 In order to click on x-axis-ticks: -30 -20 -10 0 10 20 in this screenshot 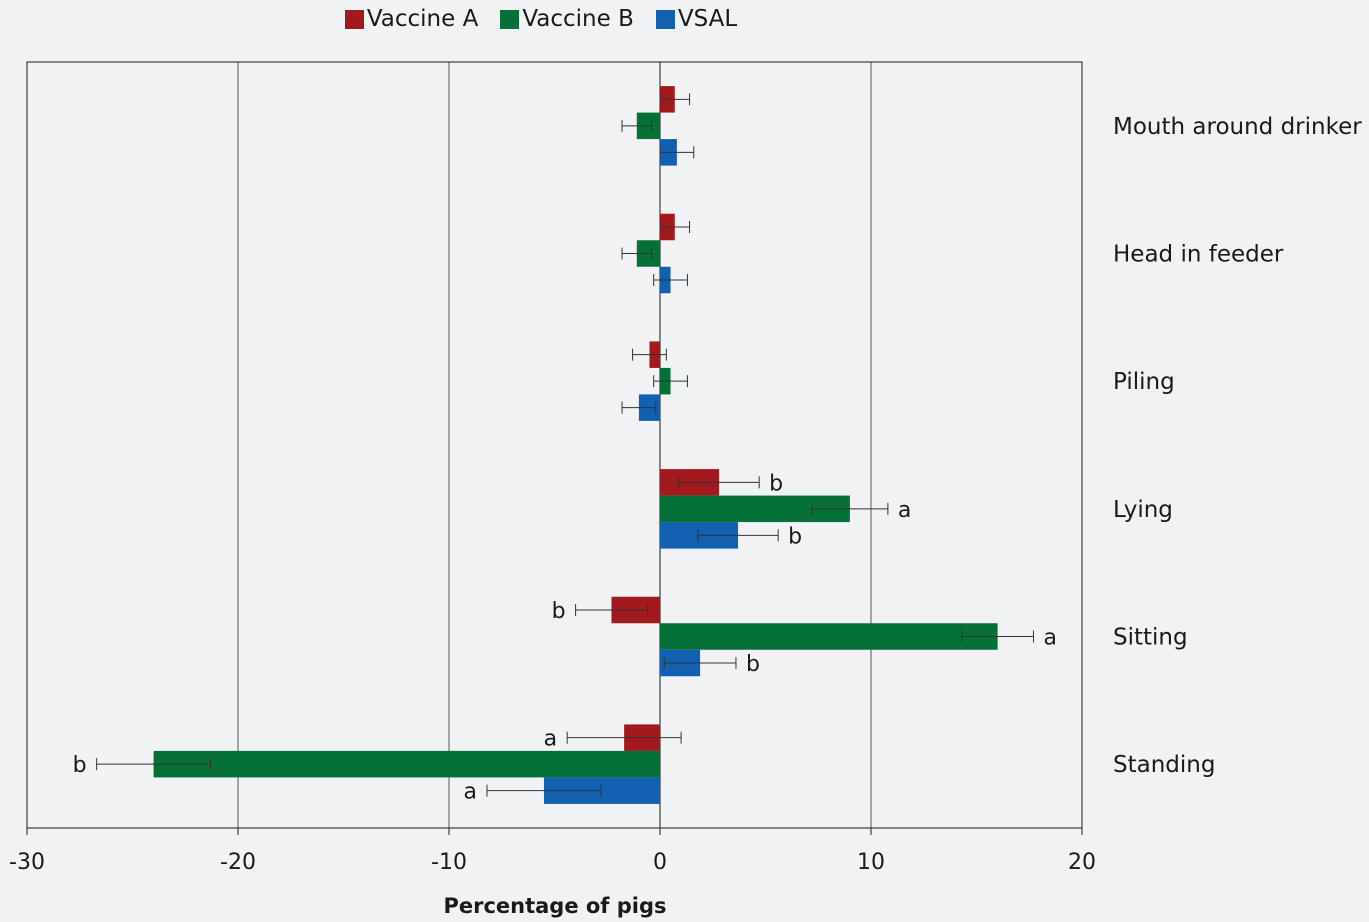, I will do `click(552, 851)`.